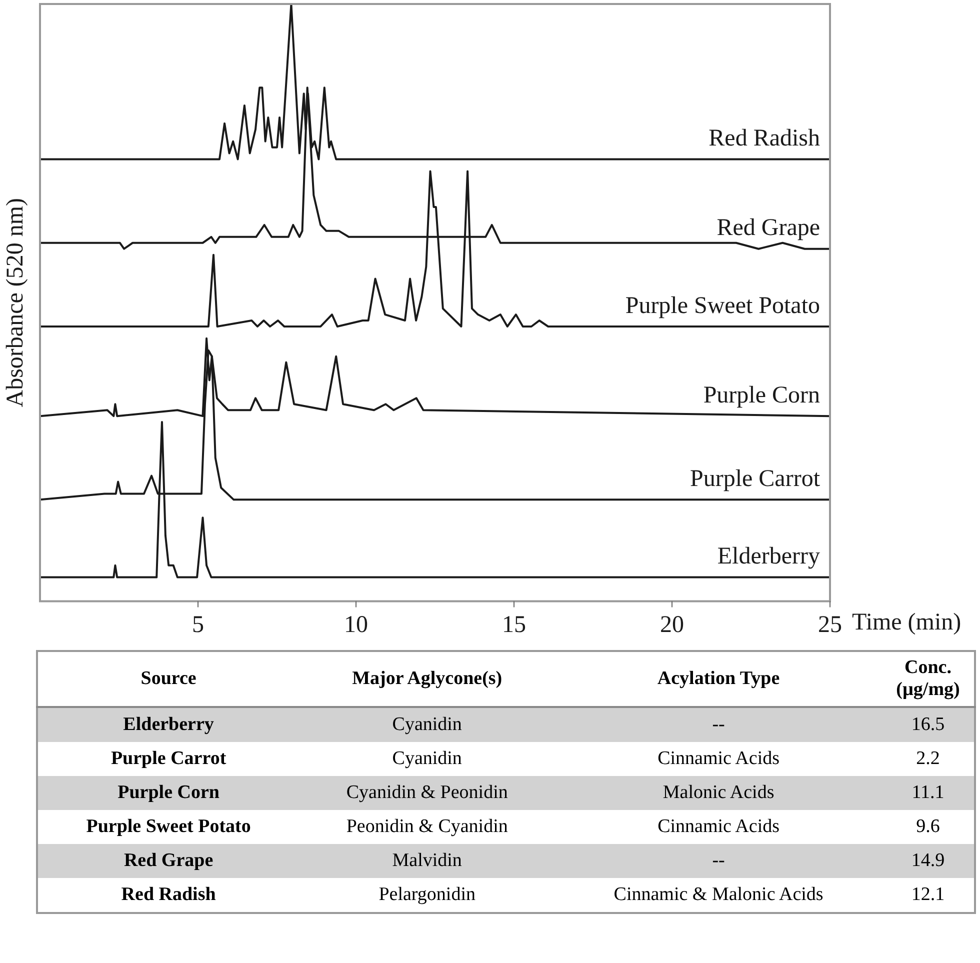  Describe the element at coordinates (169, 759) in the screenshot. I see `text: Purple Carrot` at that location.